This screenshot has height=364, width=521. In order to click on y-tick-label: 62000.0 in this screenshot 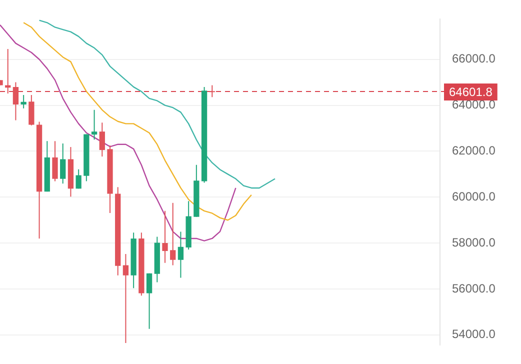, I will do `click(474, 151)`.